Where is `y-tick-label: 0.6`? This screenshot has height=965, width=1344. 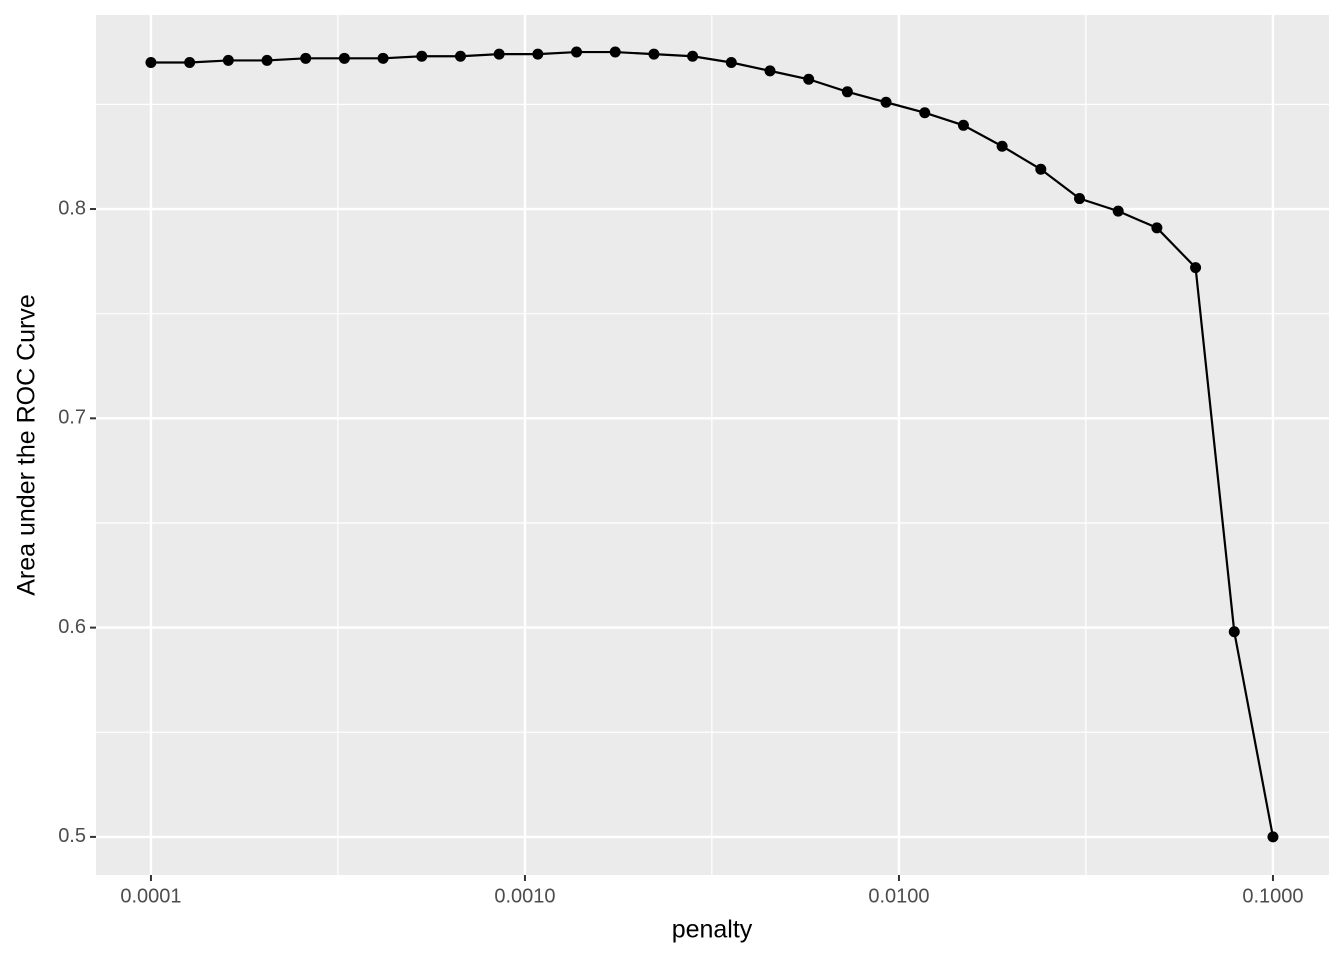
y-tick-label: 0.6 is located at coordinates (72, 627).